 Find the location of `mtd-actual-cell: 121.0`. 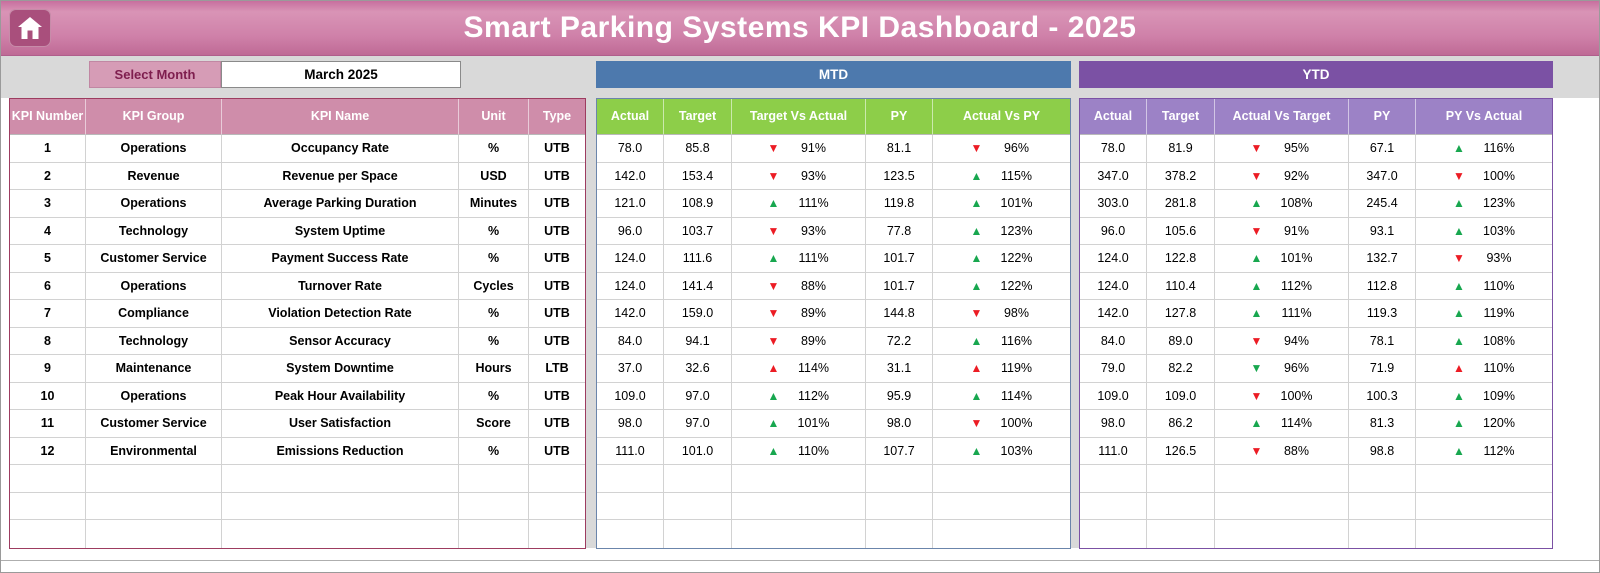

mtd-actual-cell: 121.0 is located at coordinates (630, 204).